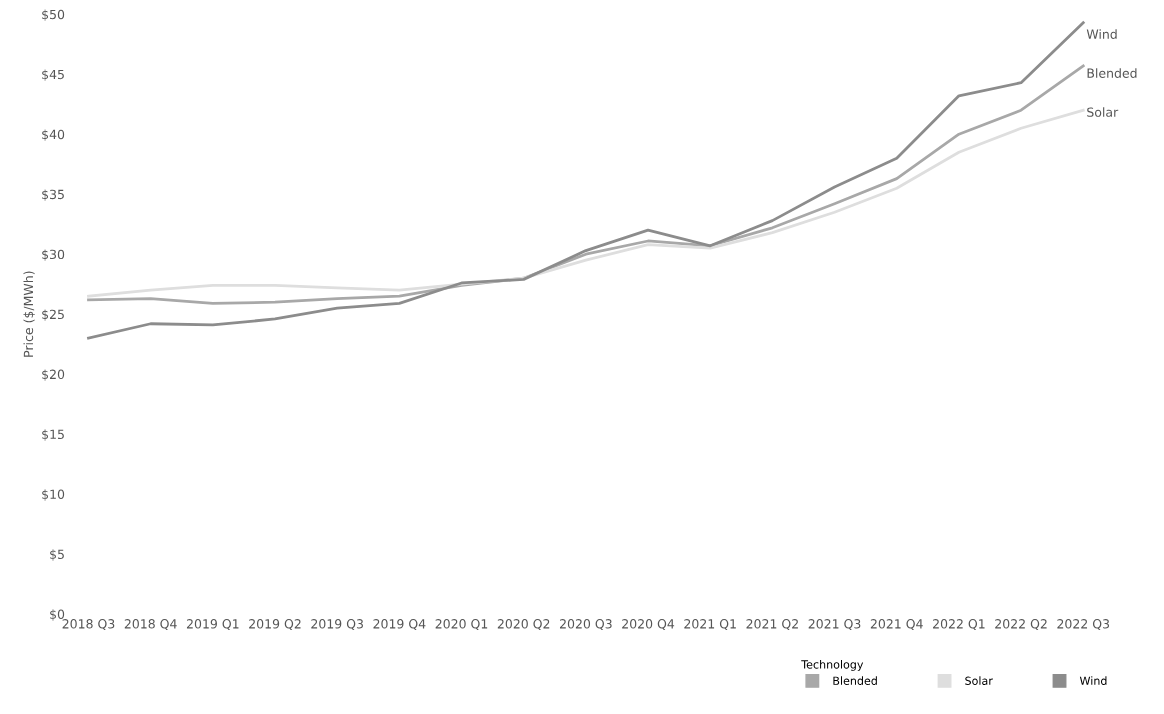 Image resolution: width=1164 pixels, height=714 pixels. I want to click on x-tick-label: 2020 Q2, so click(523, 625).